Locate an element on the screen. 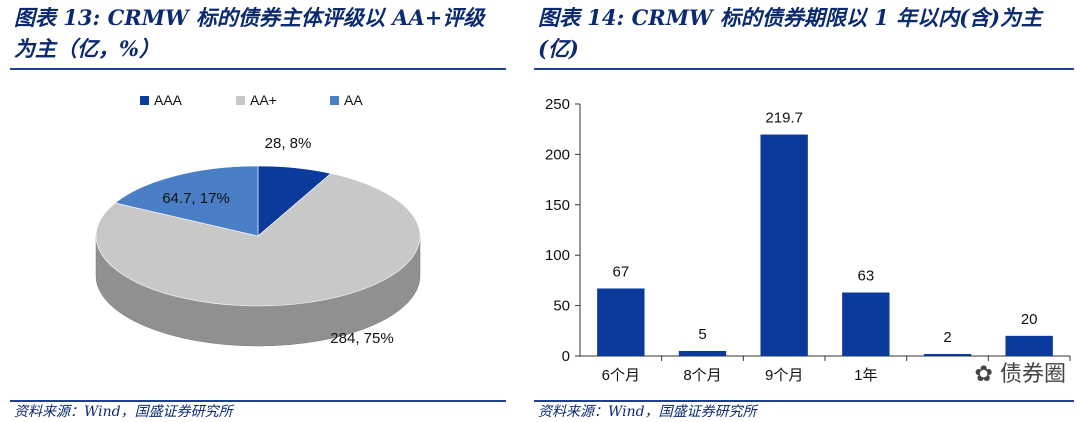  watermark-label: 债券圈 is located at coordinates (1032, 374).